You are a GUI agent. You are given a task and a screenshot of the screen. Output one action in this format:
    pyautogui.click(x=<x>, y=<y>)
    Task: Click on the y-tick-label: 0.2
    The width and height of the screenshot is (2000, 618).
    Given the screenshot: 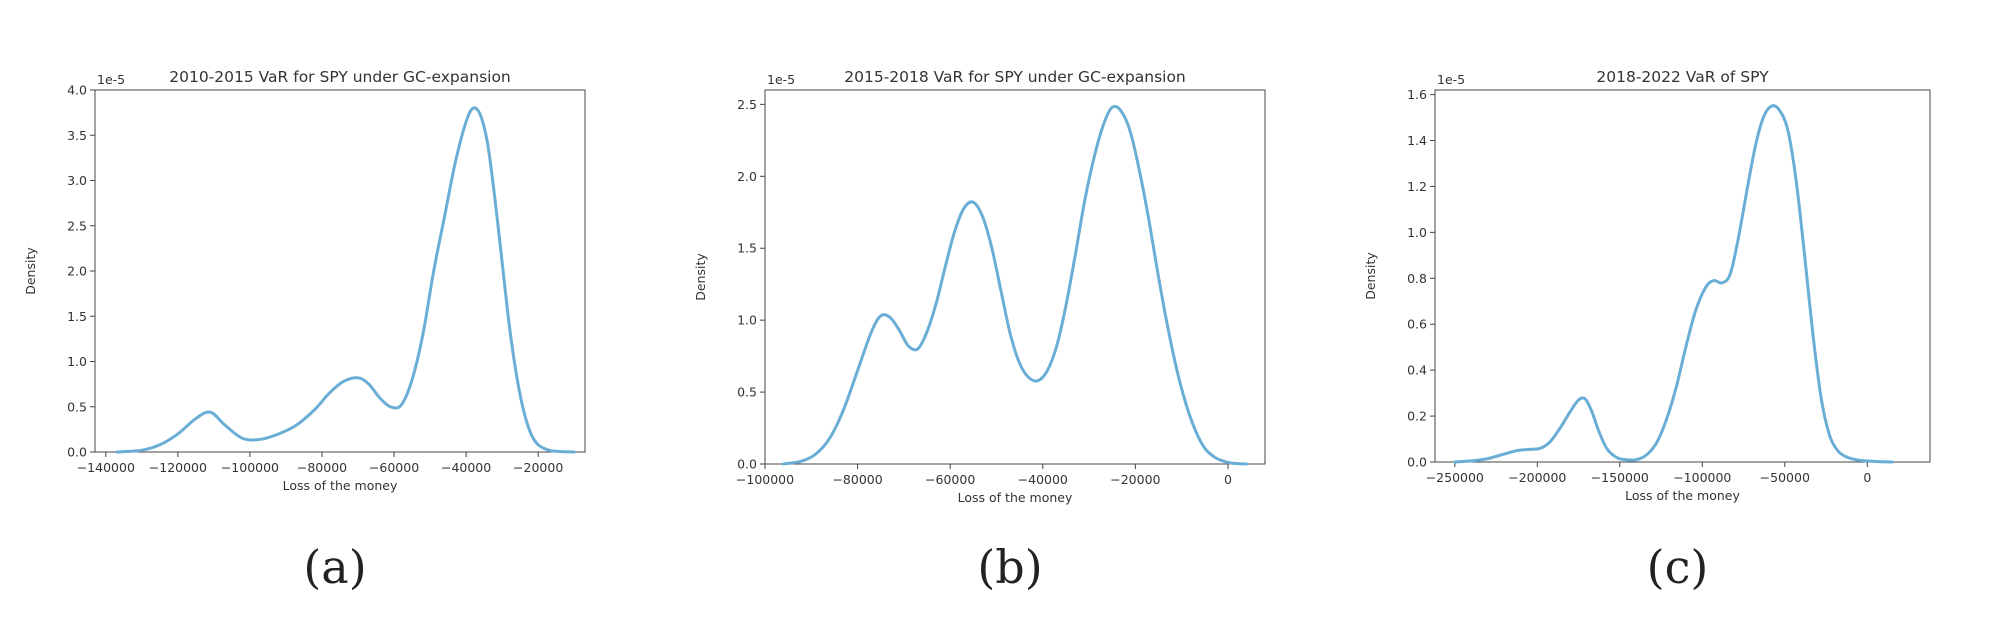 What is the action you would take?
    pyautogui.click(x=1417, y=416)
    